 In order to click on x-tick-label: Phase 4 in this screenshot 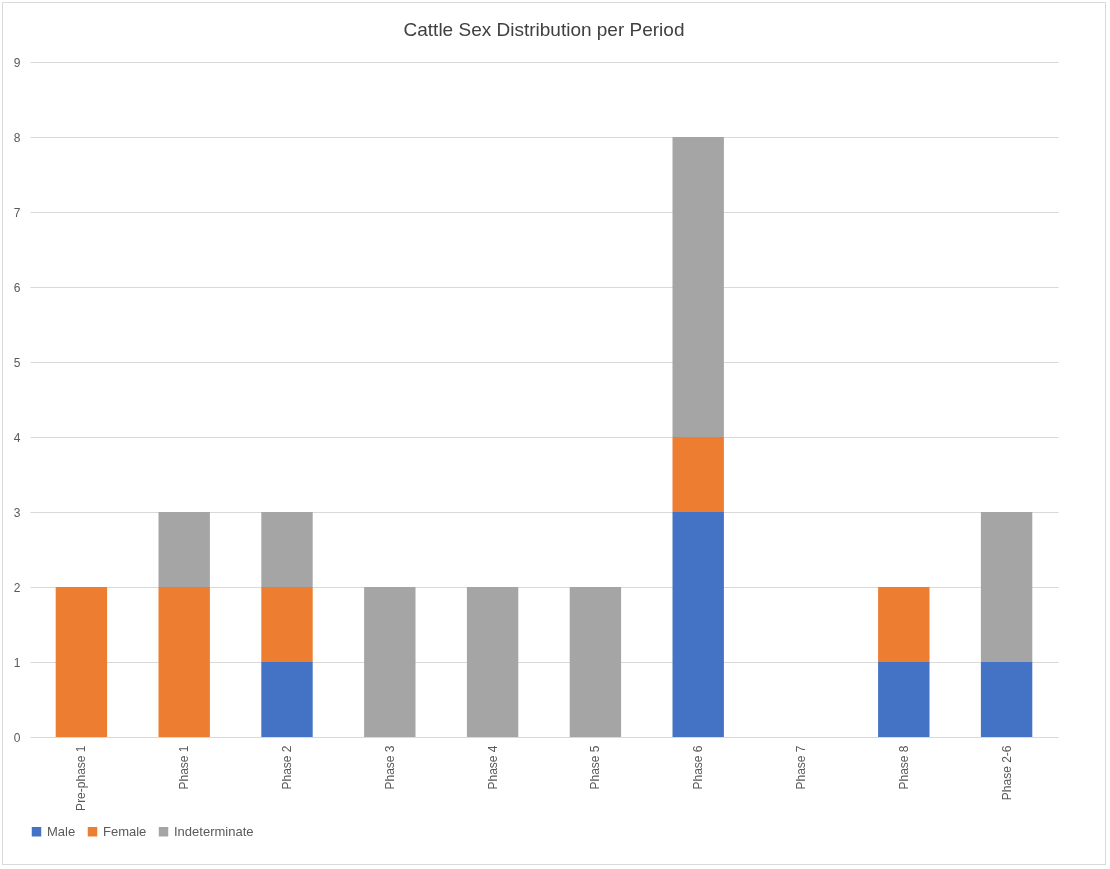, I will do `click(492, 767)`.